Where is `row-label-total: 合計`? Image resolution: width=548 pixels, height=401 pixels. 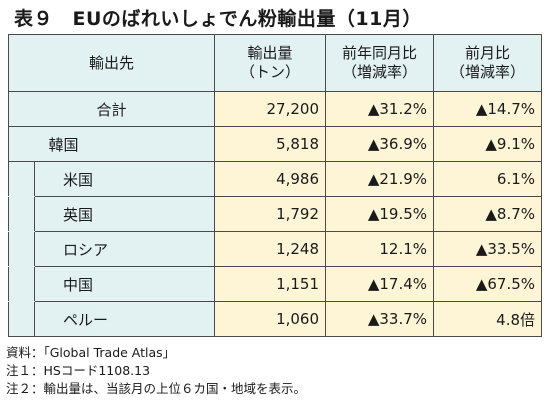
row-label-total: 合計 is located at coordinates (111, 109).